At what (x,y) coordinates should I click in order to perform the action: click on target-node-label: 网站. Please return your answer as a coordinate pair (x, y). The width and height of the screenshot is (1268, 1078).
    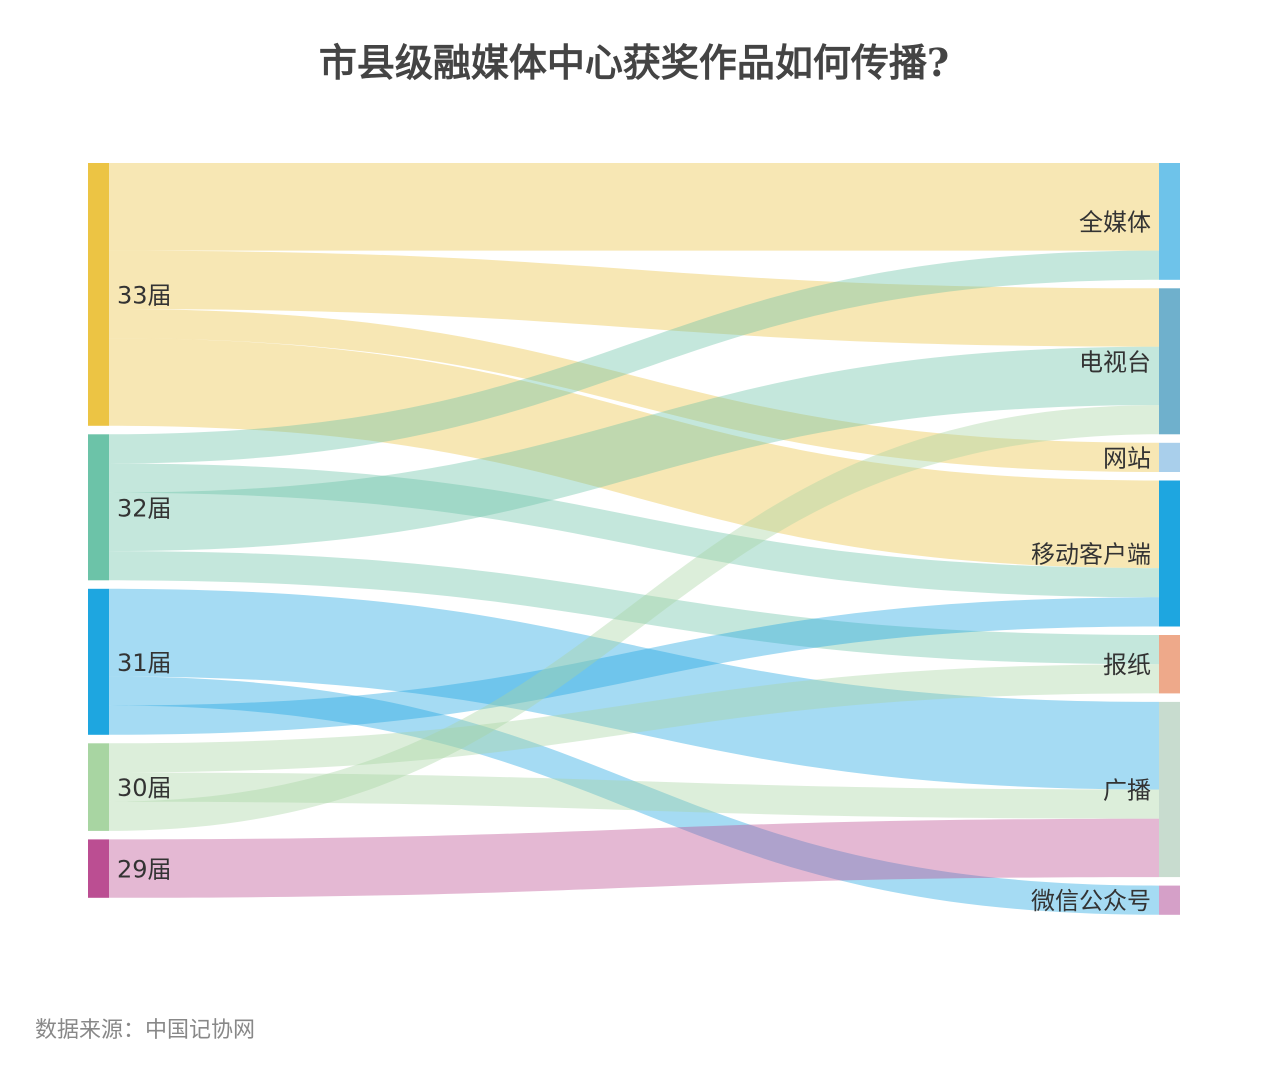
    Looking at the image, I should click on (1127, 458).